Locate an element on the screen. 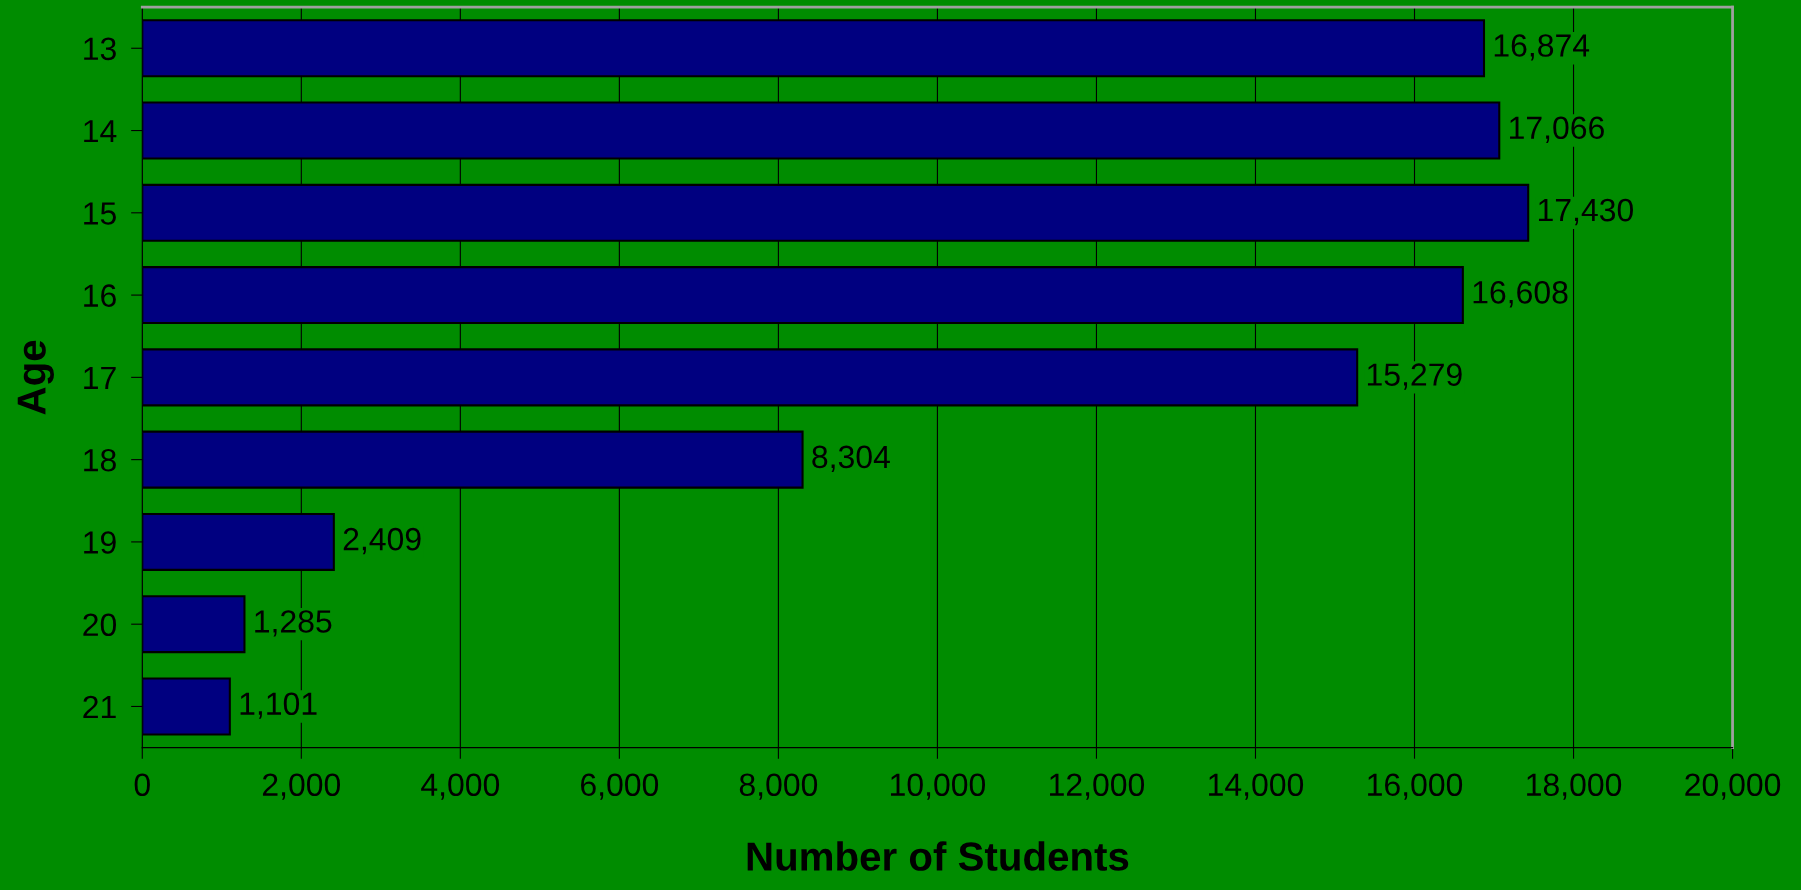  x-tick-label: 0 is located at coordinates (142, 785).